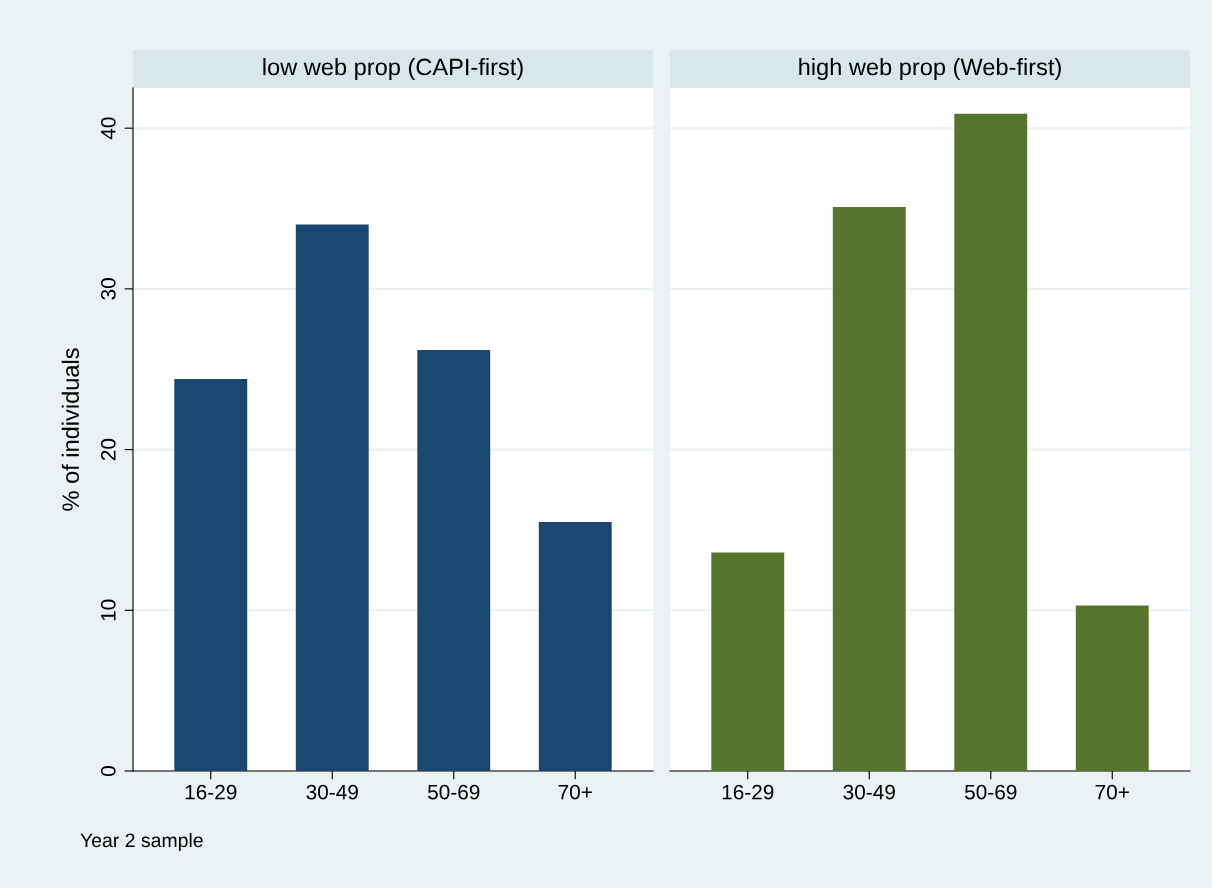 Image resolution: width=1212 pixels, height=888 pixels. Describe the element at coordinates (141, 842) in the screenshot. I see `text: Year 2 sample` at that location.